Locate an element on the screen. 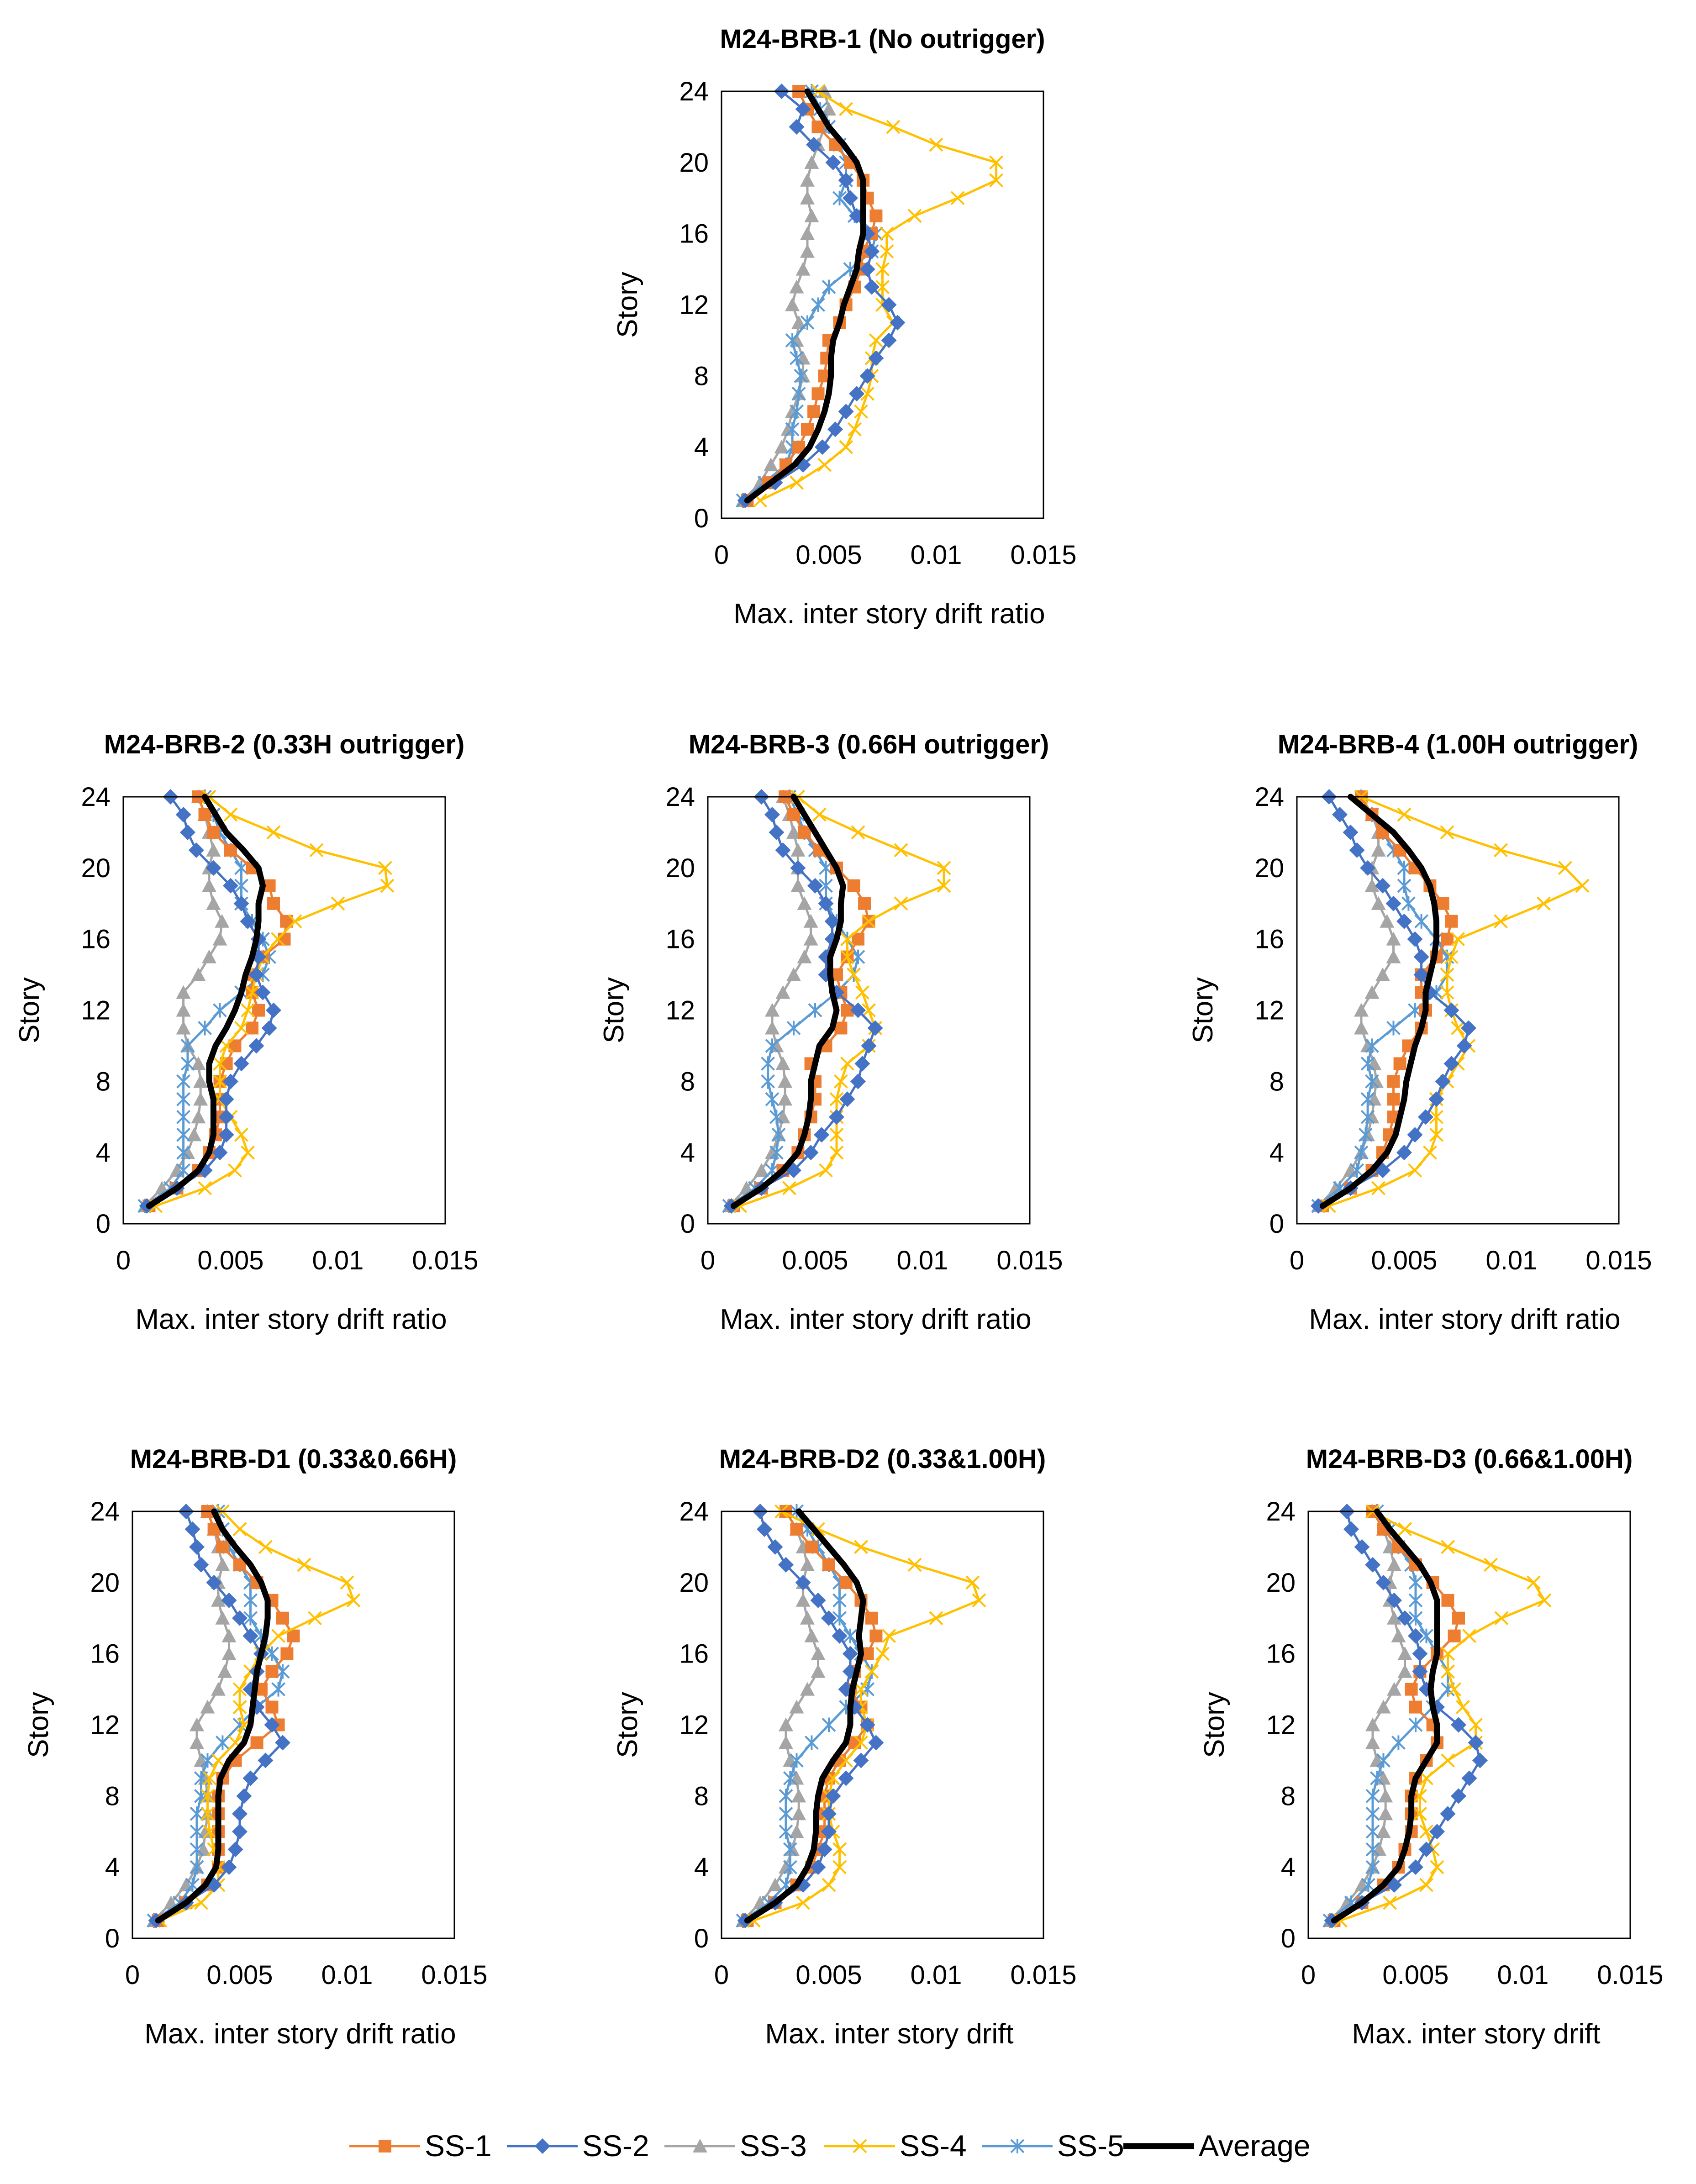 This screenshot has height=2184, width=1696. x-tick-label: 0 is located at coordinates (708, 1261).